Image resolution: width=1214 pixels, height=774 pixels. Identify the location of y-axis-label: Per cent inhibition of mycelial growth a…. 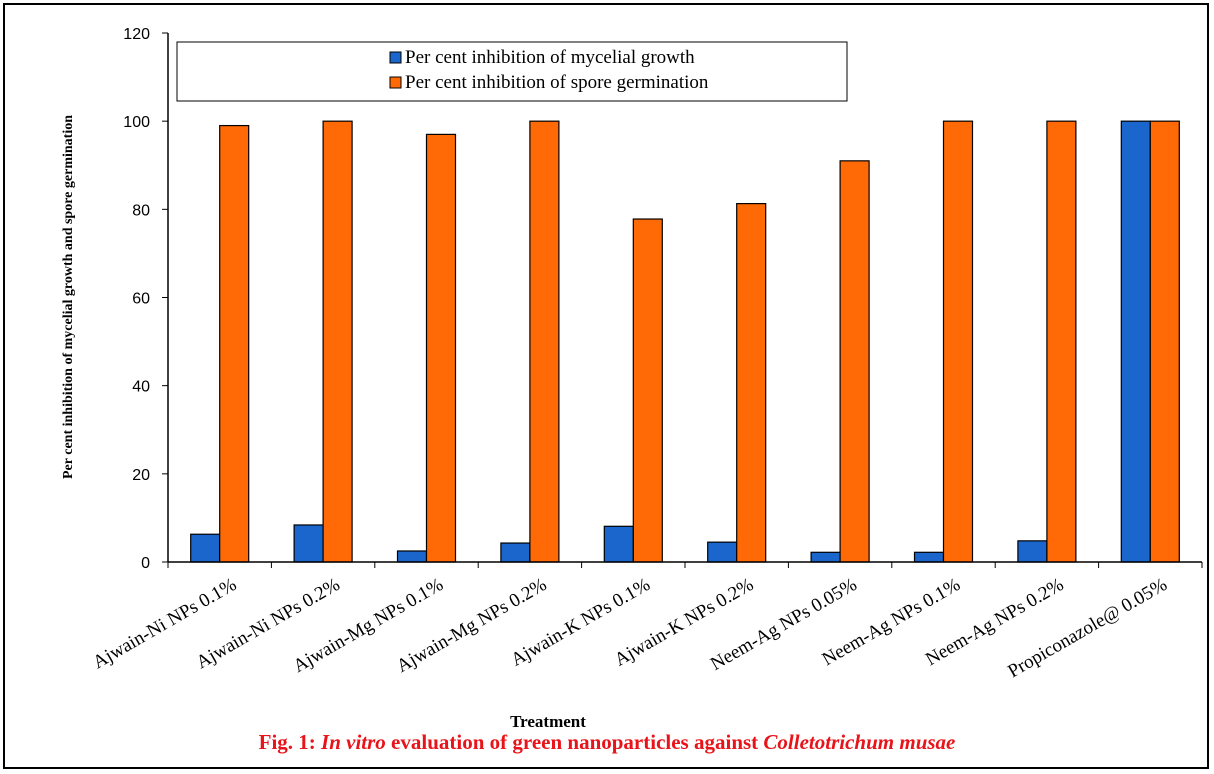
(68, 297).